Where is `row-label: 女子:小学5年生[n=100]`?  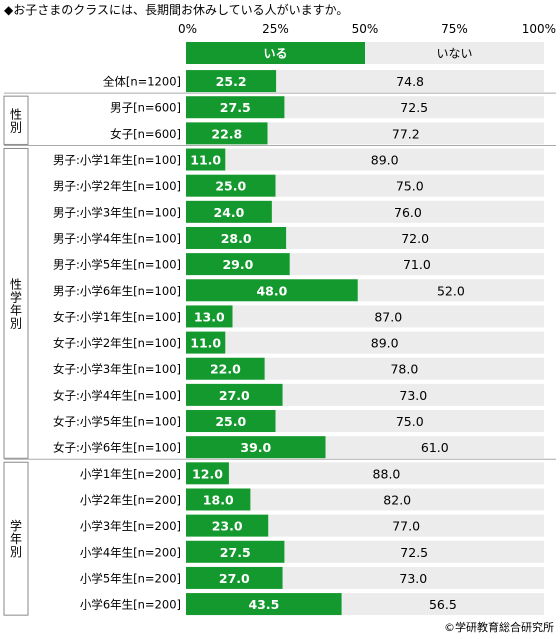 row-label: 女子:小学5年生[n=100] is located at coordinates (117, 422).